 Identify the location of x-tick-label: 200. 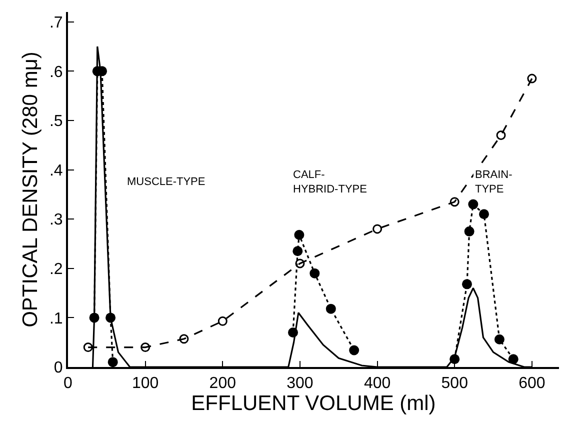
(222, 383).